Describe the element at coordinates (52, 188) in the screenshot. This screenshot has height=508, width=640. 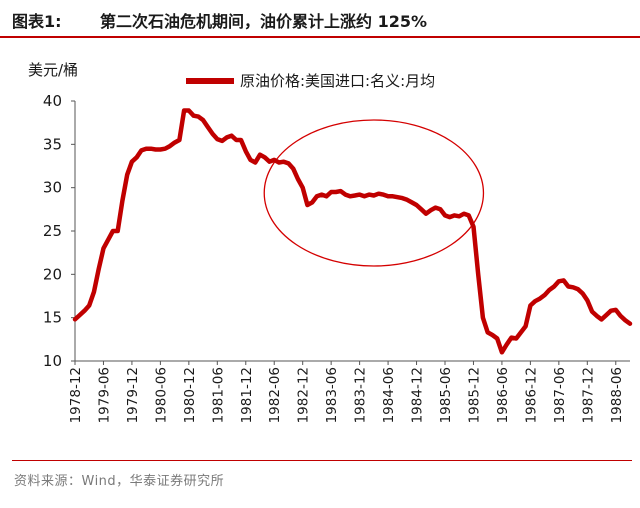
I see `y-tick-label: 30` at that location.